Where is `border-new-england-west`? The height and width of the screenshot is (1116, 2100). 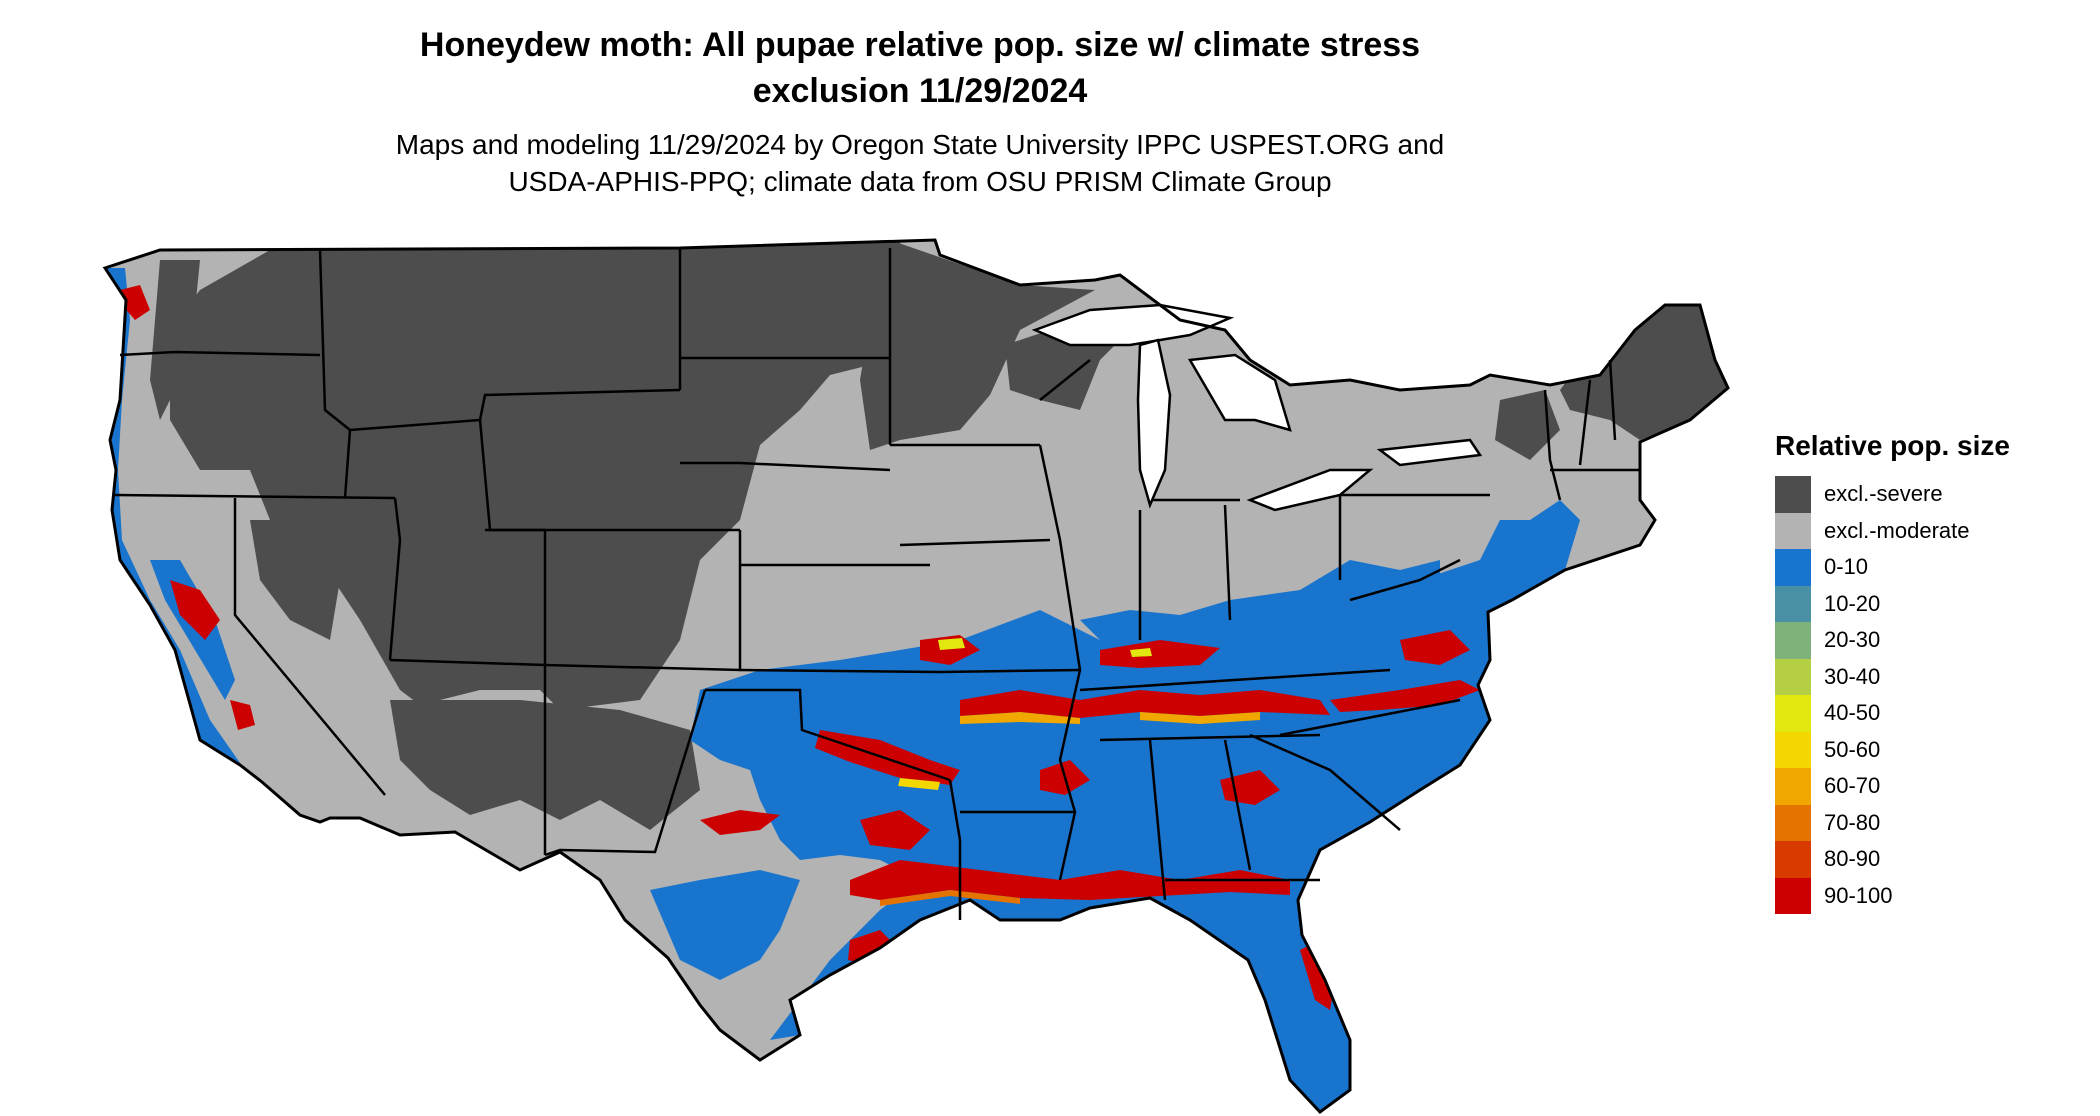 border-new-england-west is located at coordinates (1552, 445).